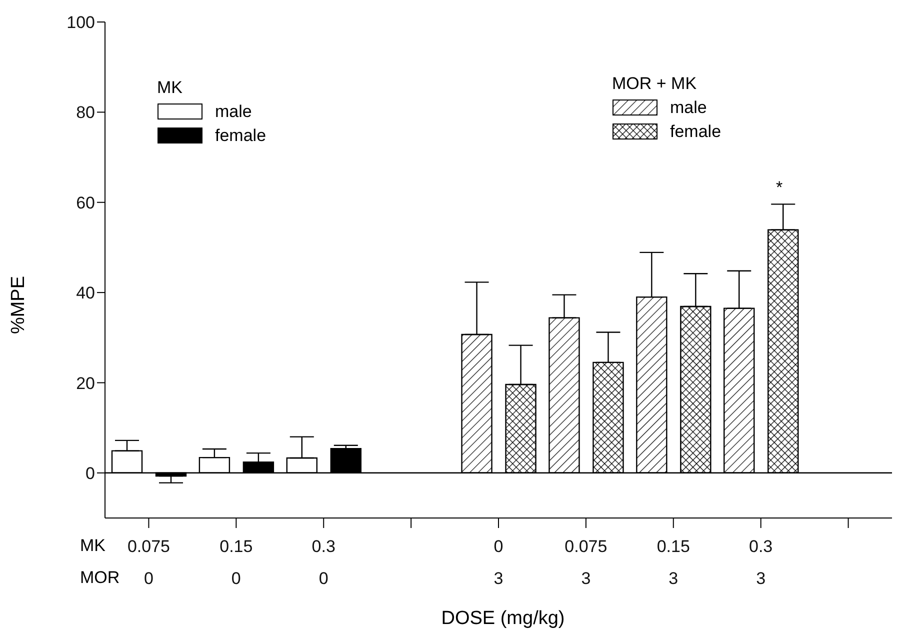 The height and width of the screenshot is (637, 906). Describe the element at coordinates (148, 562) in the screenshot. I see `x-tick-label: 0.075 0` at that location.